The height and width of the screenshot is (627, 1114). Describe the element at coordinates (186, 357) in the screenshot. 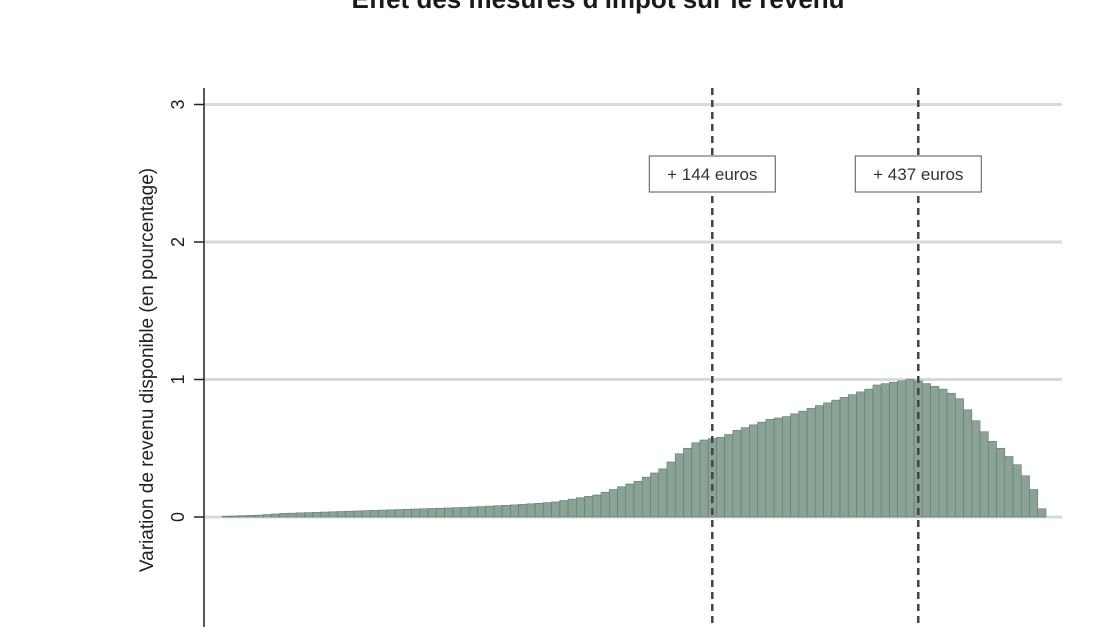

I see `y-axis: 0 1 2 3` at that location.